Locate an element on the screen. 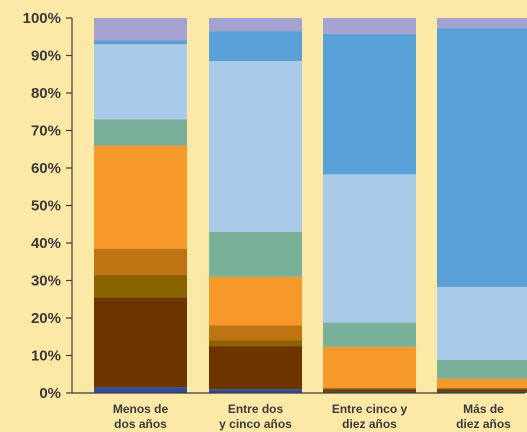  bar-segment-cat1-s0 is located at coordinates (255, 391).